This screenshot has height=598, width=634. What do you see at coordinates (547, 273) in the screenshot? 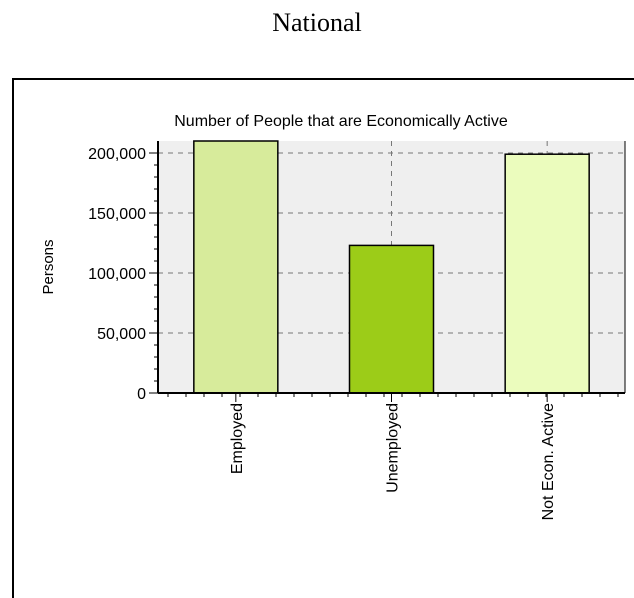
I see `bar-not-econ-active` at bounding box center [547, 273].